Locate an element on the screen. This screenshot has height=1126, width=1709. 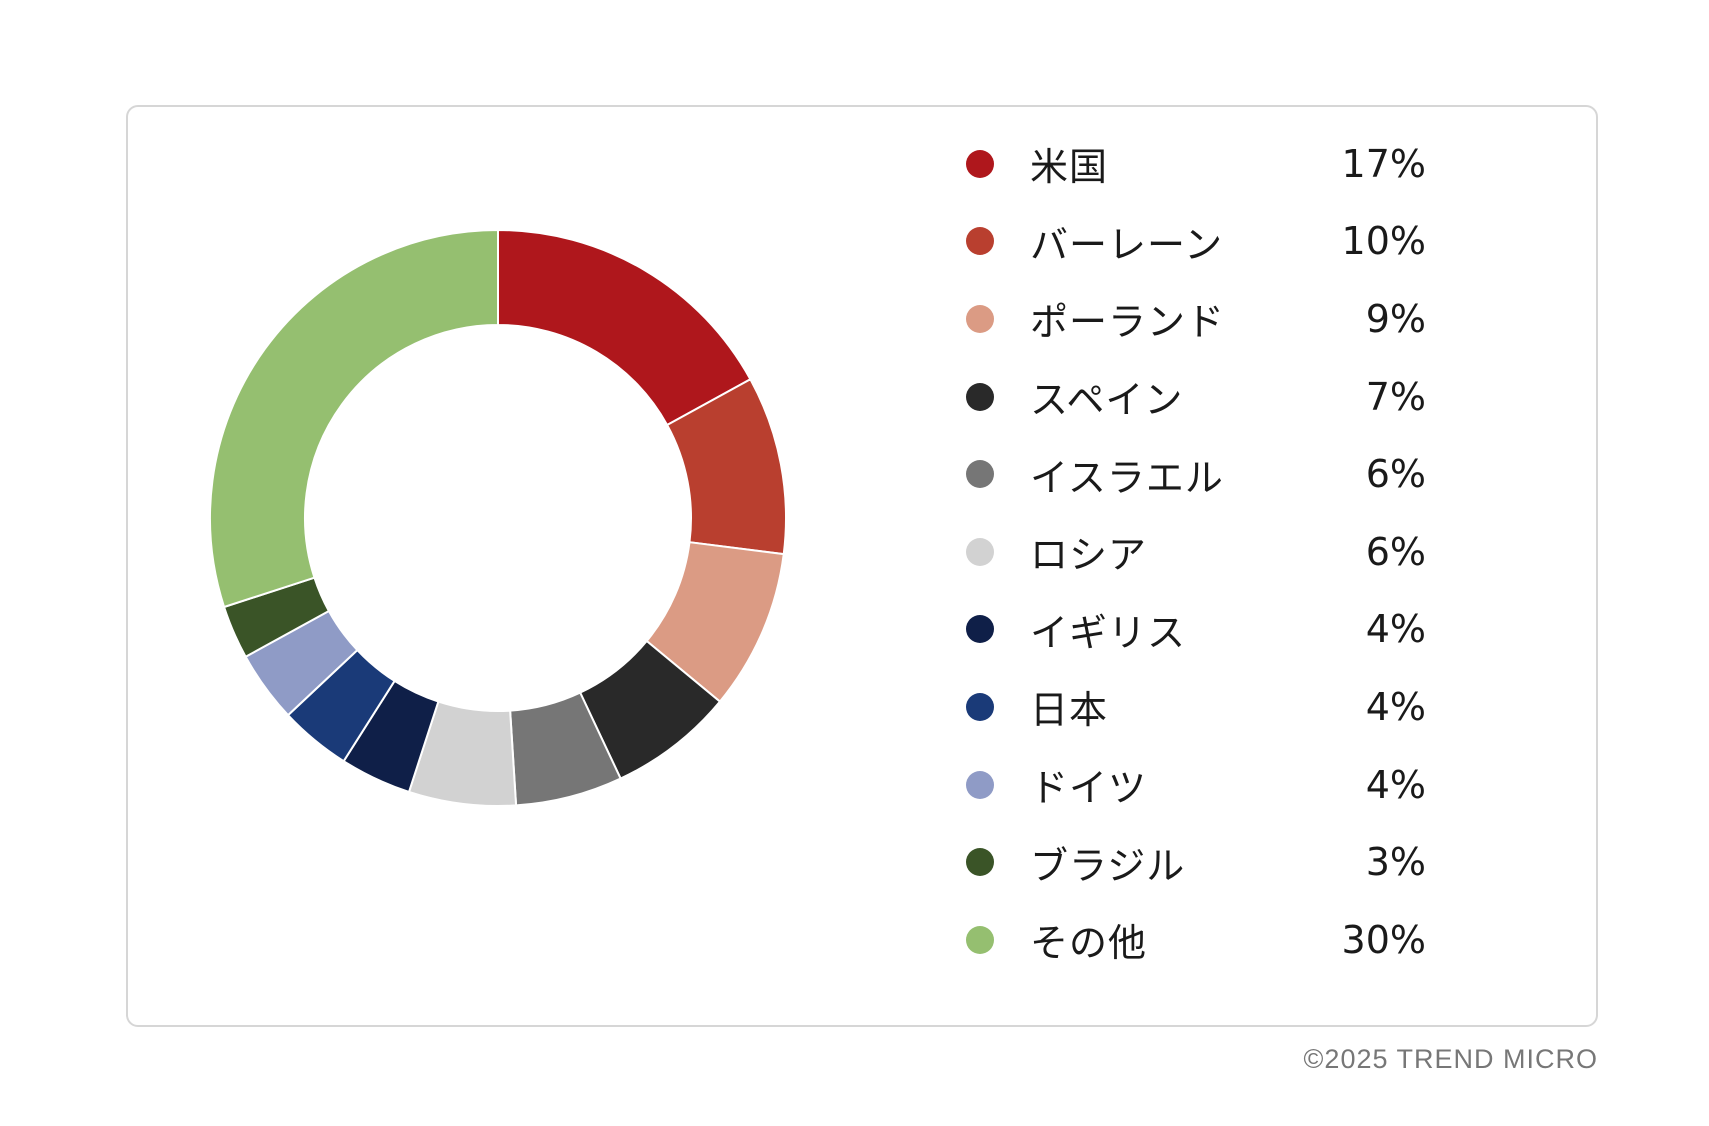
legend-label: その他 is located at coordinates (1089, 943).